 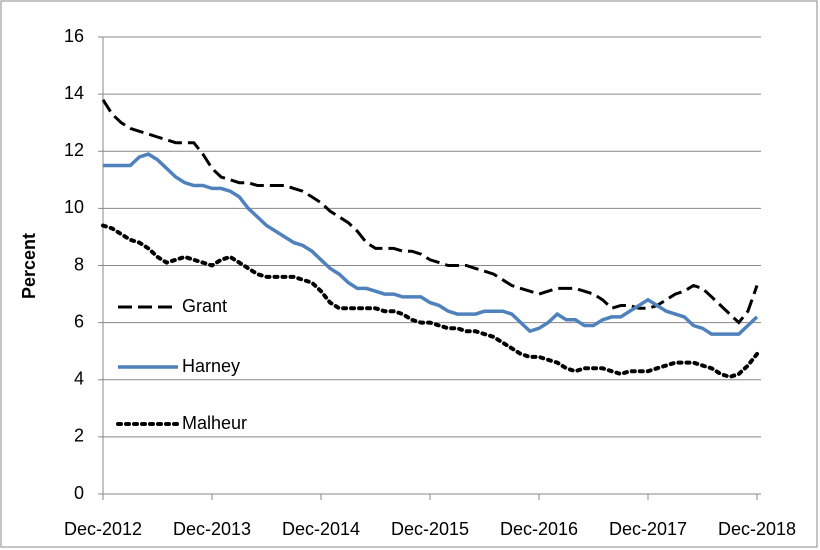 I want to click on x-tick-label: Dec-2016, so click(x=539, y=529).